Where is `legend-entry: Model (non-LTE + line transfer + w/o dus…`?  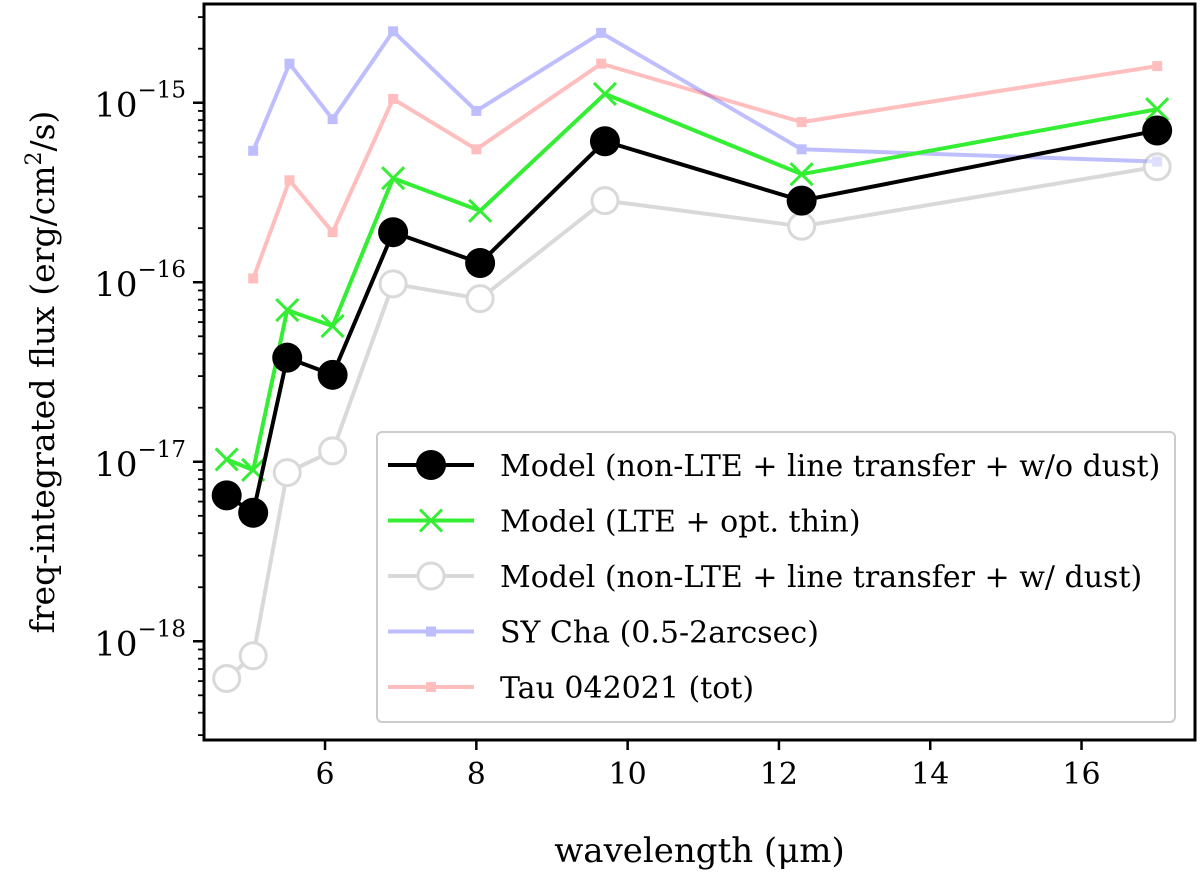 legend-entry: Model (non-LTE + line transfer + w/o dus… is located at coordinates (774, 466).